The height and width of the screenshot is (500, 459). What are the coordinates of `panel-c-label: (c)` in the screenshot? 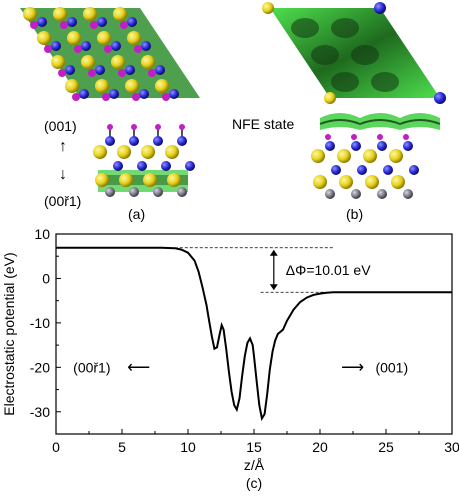 It's located at (254, 483).